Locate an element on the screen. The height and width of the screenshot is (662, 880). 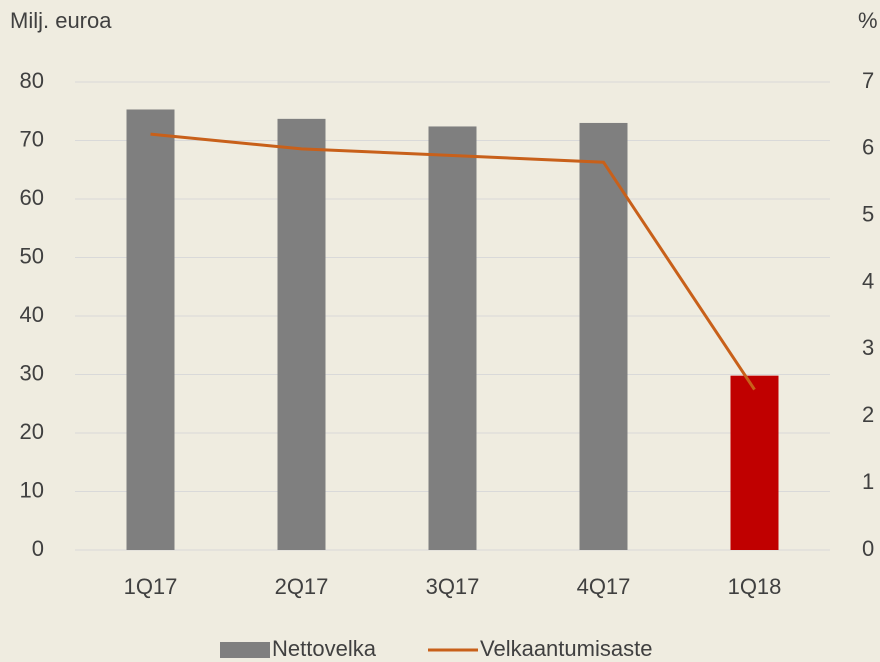
y-tick-label: 40 is located at coordinates (32, 314).